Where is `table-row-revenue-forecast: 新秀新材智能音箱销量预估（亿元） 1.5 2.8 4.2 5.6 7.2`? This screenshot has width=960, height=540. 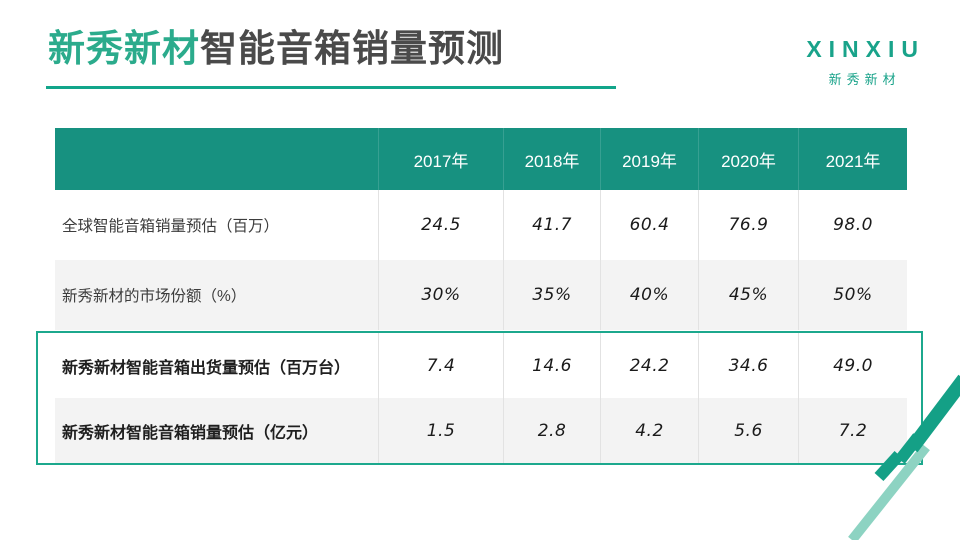
table-row-revenue-forecast: 新秀新材智能音箱销量预估（亿元） 1.5 2.8 4.2 5.6 7.2 is located at coordinates (481, 430).